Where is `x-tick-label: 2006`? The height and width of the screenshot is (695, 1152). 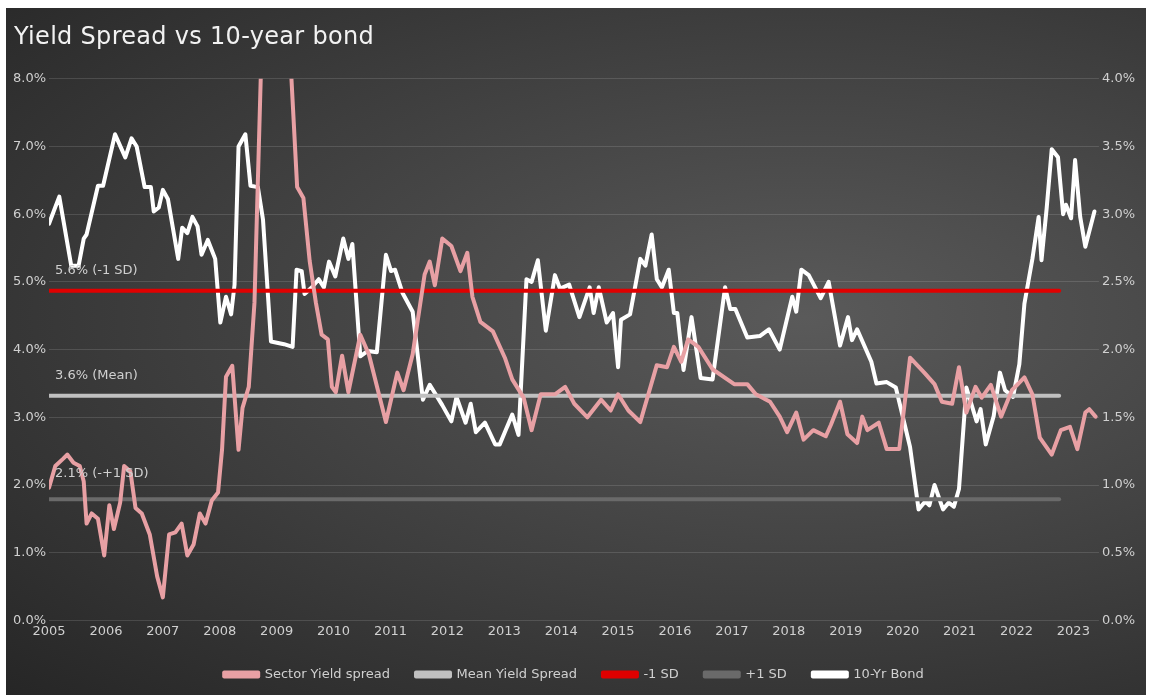 x-tick-label: 2006 is located at coordinates (106, 630).